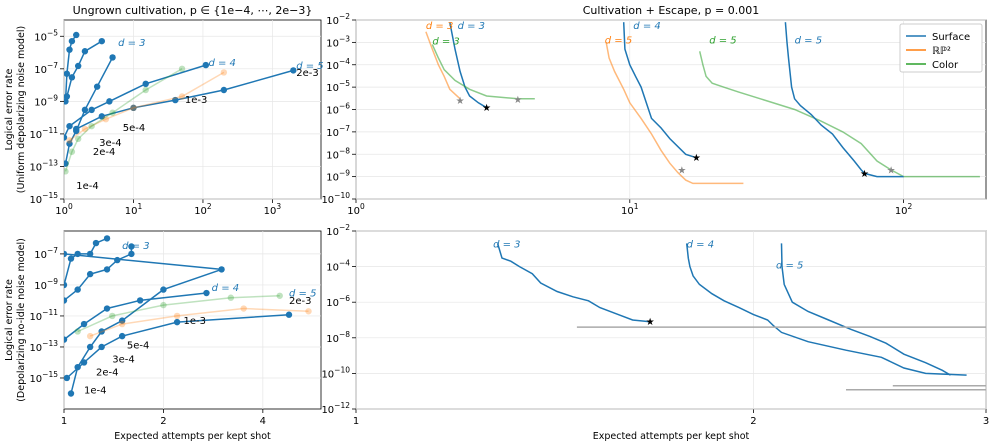 Image resolution: width=997 pixels, height=445 pixels. Describe the element at coordinates (307, 73) in the screenshot. I see `annotation-label: 2e-3` at that location.